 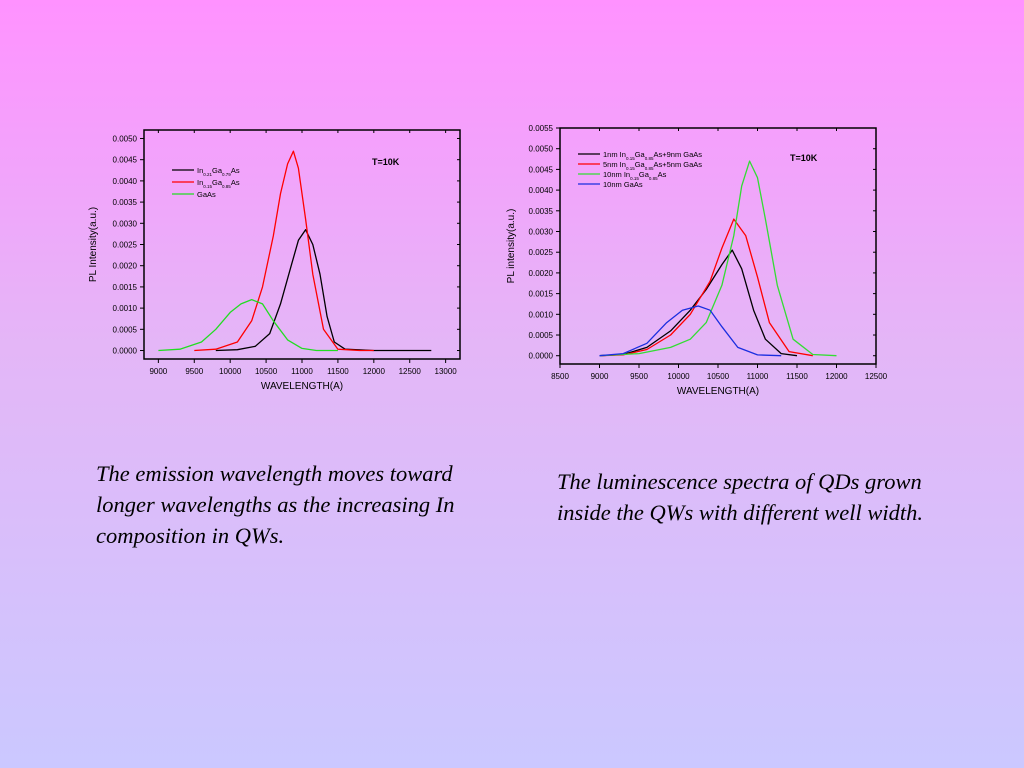 I want to click on legend-entry: GaAs, so click(x=206, y=194).